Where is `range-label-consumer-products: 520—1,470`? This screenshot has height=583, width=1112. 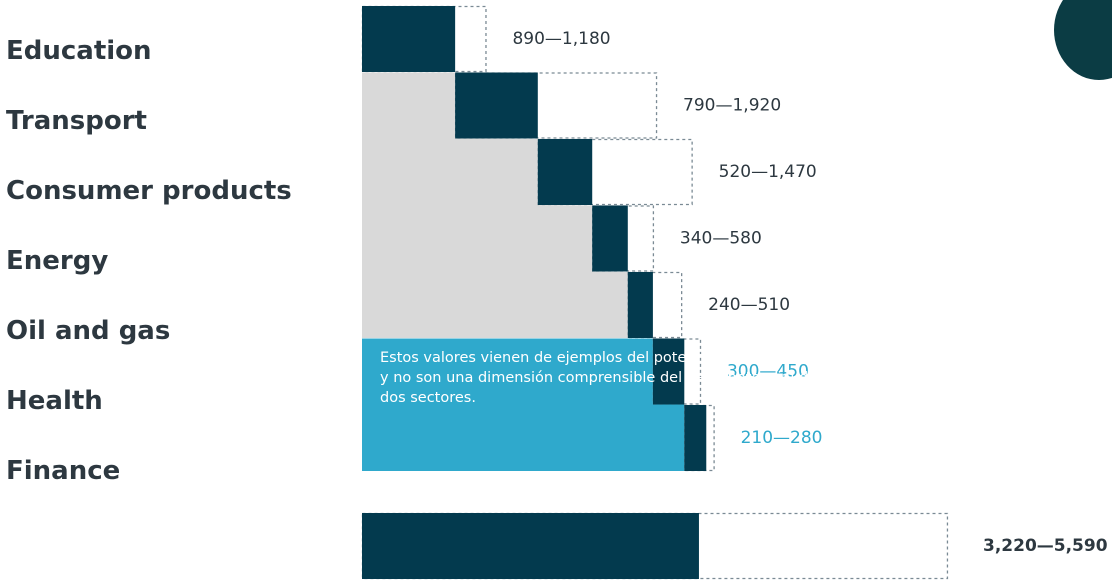 range-label-consumer-products: 520—1,470 is located at coordinates (768, 172).